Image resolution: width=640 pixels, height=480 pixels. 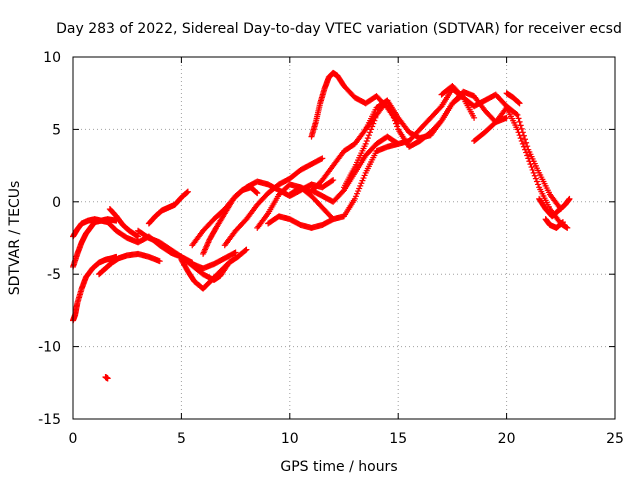 I want to click on y-tick-label: 10, so click(x=52, y=58).